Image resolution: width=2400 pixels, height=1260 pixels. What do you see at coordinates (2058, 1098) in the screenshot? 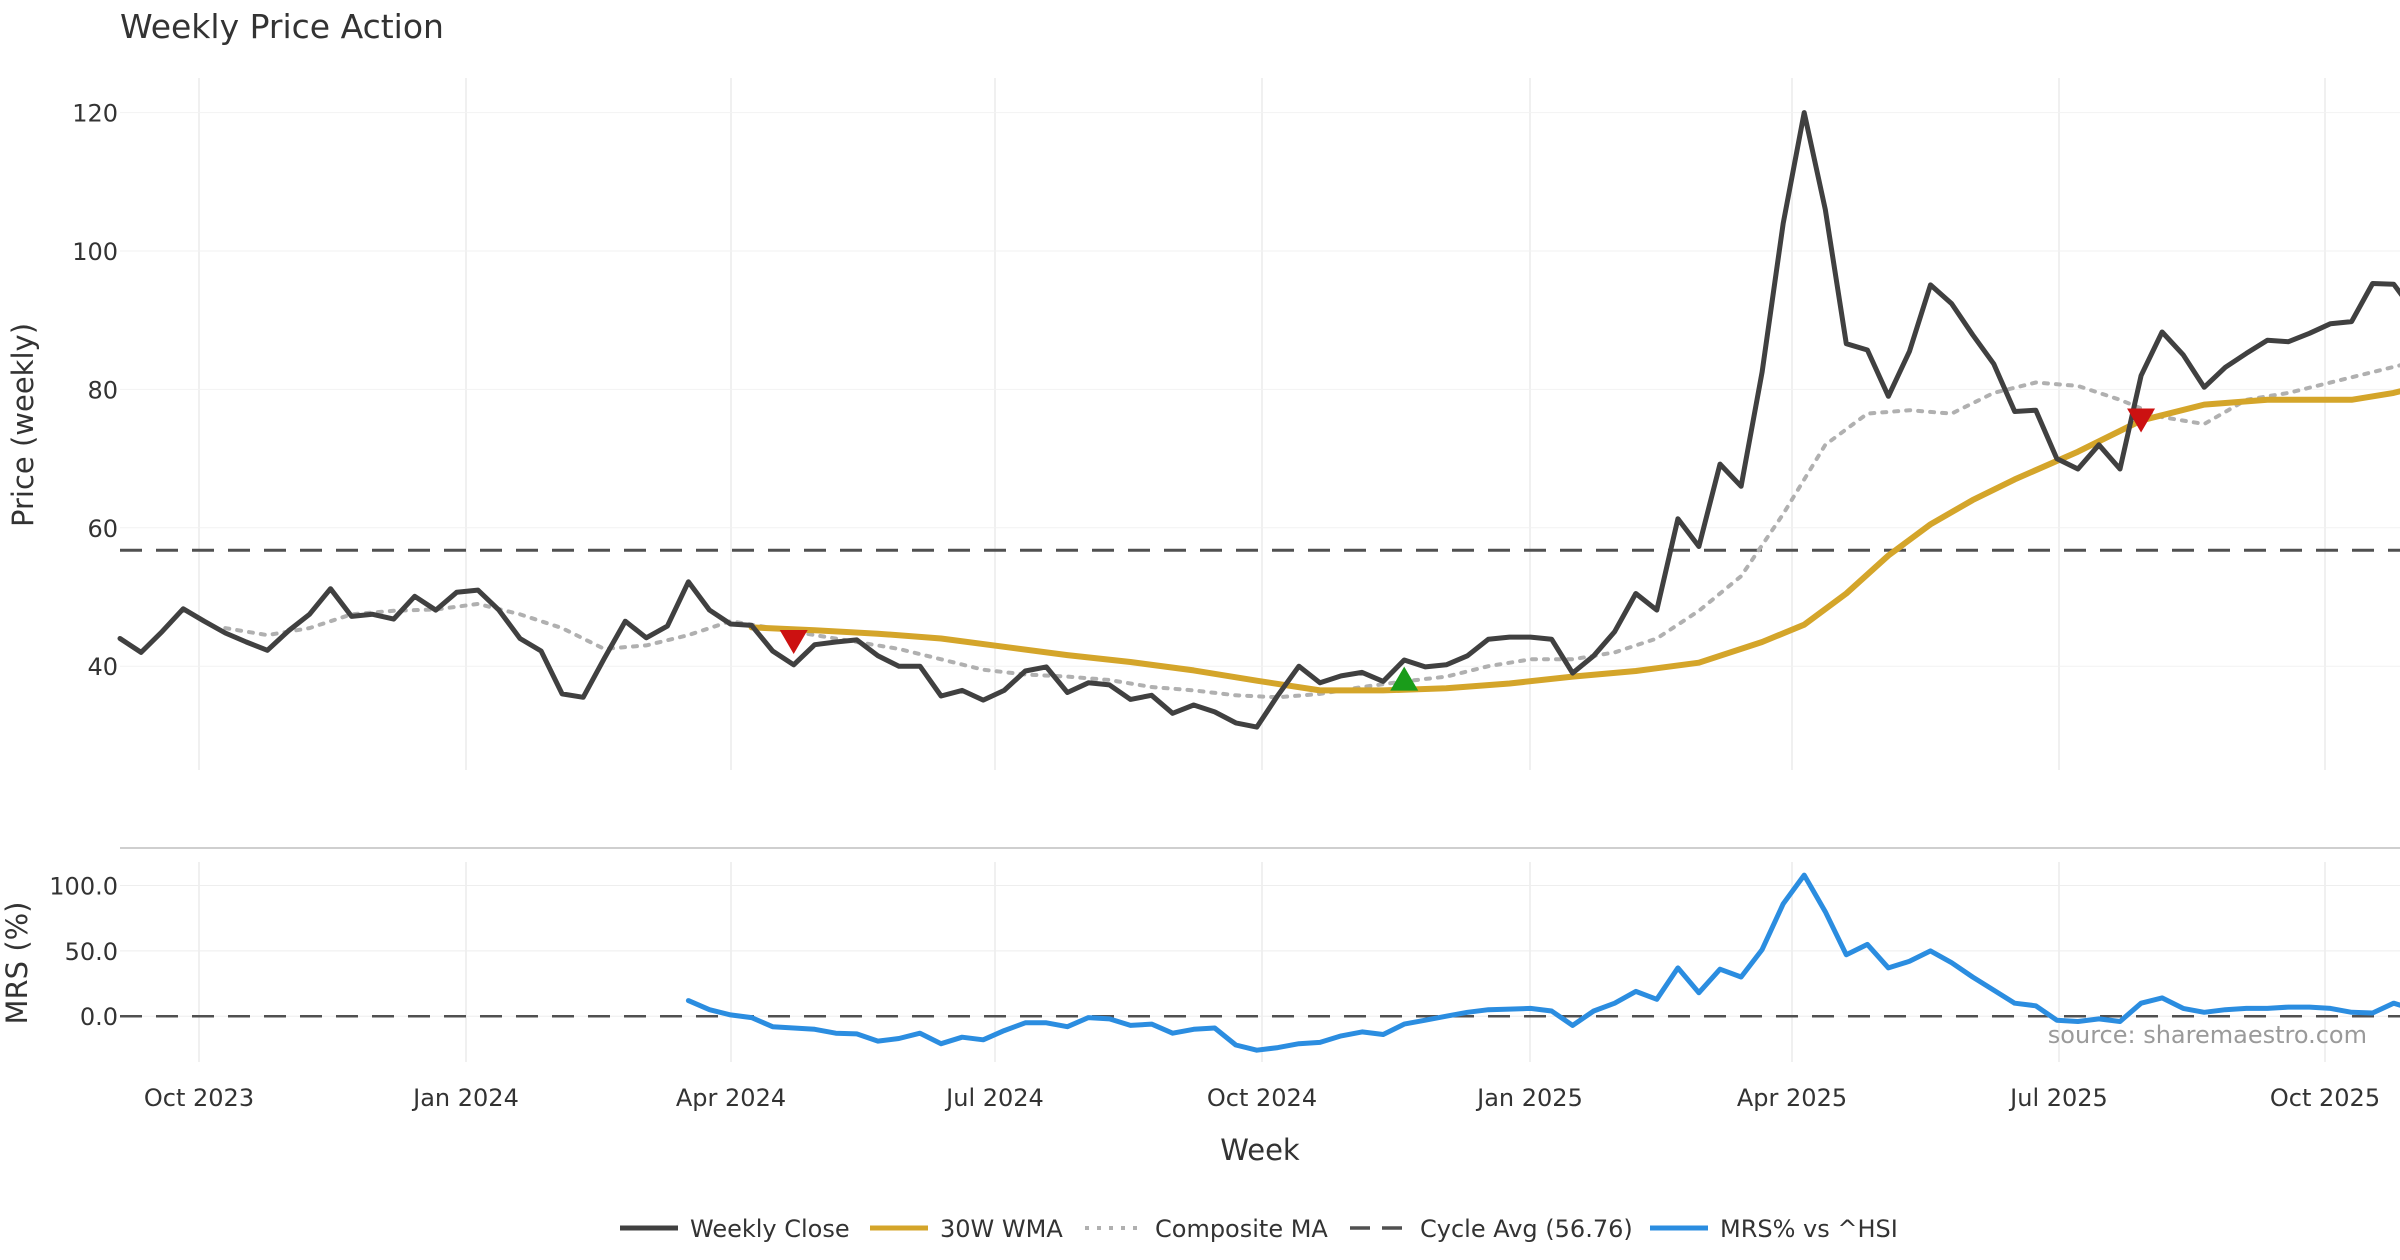
I see `x-tick-label: Jul 2025` at bounding box center [2058, 1098].